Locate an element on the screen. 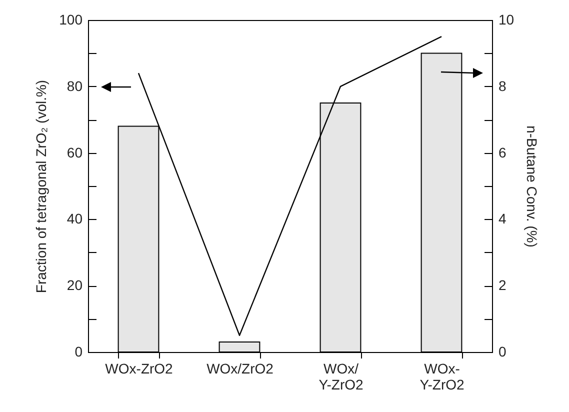 The height and width of the screenshot is (412, 569). y2-axis-title: n-Butane Conv. (%) is located at coordinates (532, 187).